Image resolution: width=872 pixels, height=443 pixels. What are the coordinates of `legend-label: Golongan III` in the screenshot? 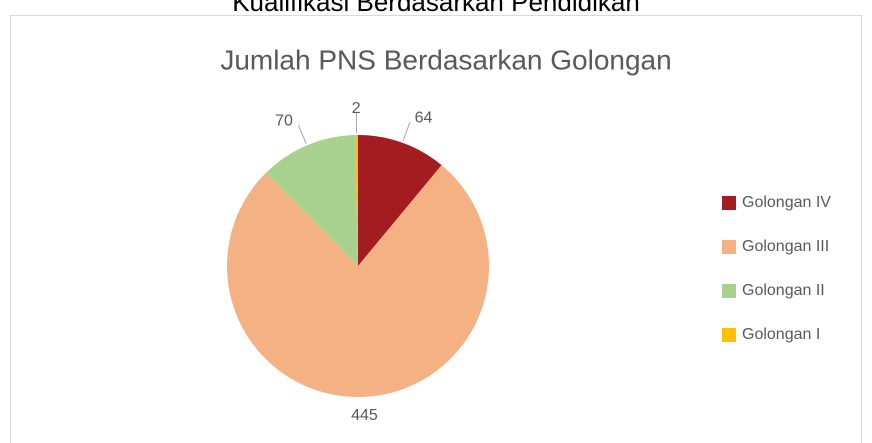 It's located at (785, 246).